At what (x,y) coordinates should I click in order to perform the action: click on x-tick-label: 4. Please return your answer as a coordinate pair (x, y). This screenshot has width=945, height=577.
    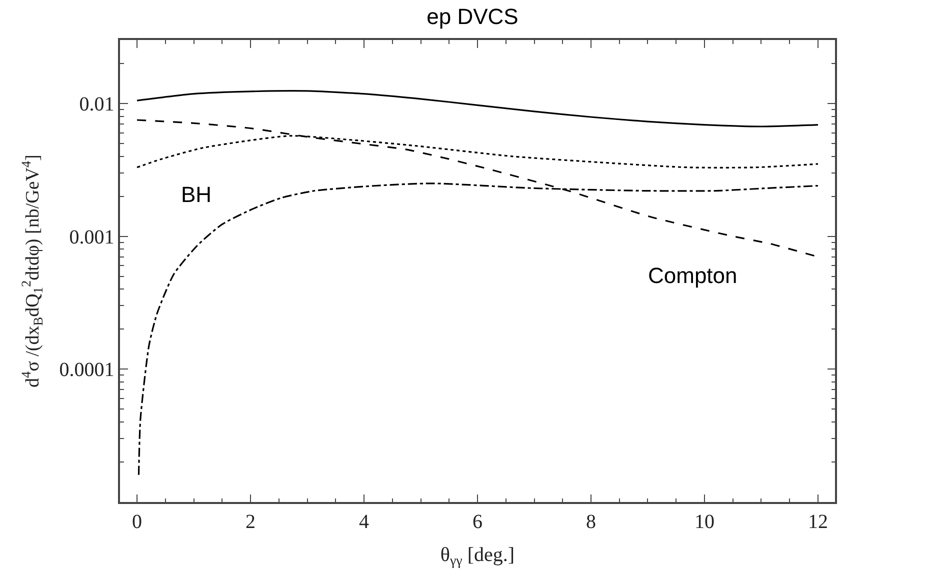
    Looking at the image, I should click on (364, 521).